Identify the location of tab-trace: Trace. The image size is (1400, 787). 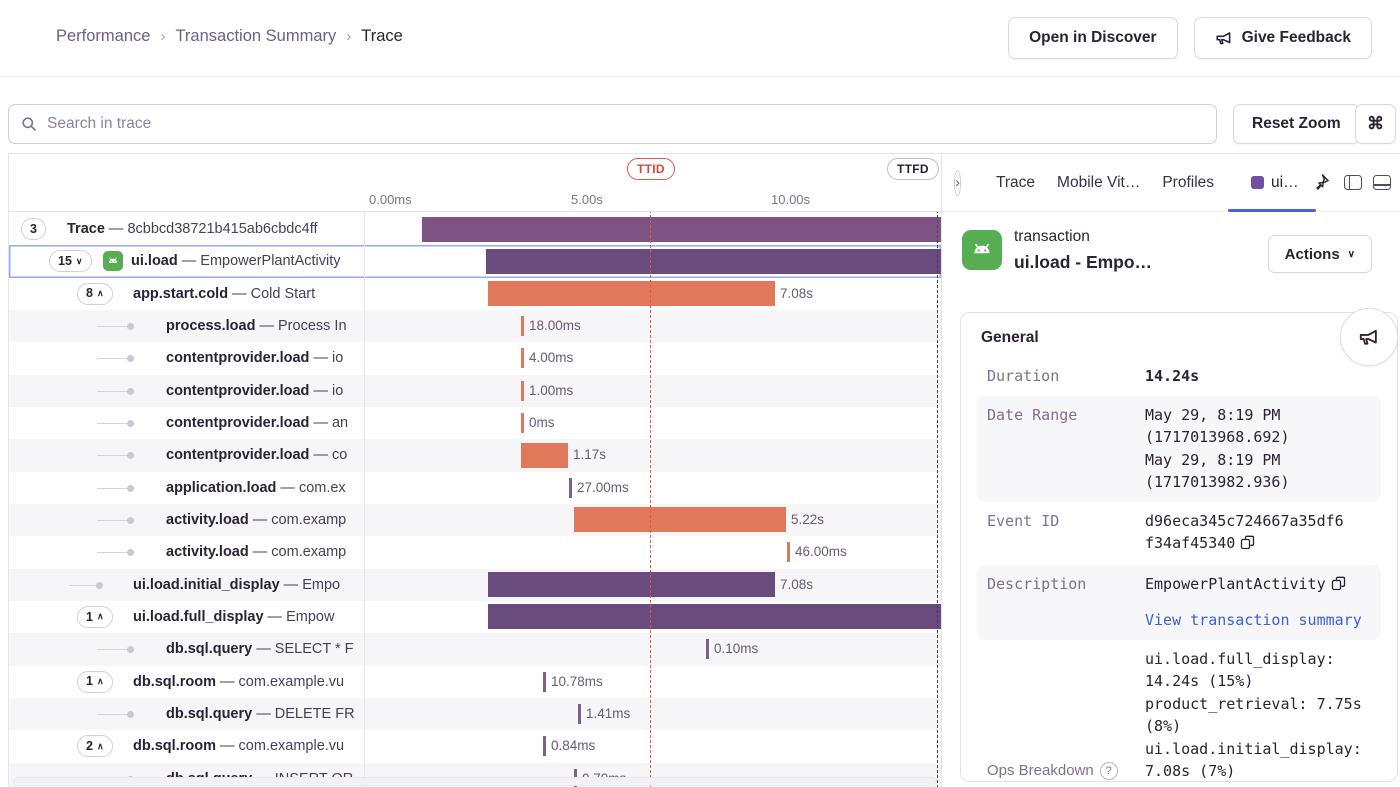
(1016, 182).